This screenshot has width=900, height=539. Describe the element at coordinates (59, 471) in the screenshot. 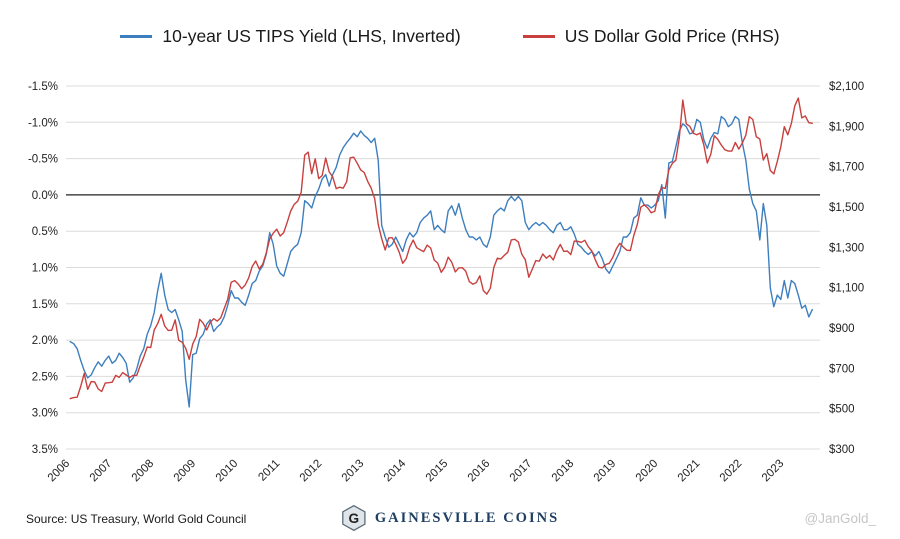

I see `svg-text: 2006` at that location.